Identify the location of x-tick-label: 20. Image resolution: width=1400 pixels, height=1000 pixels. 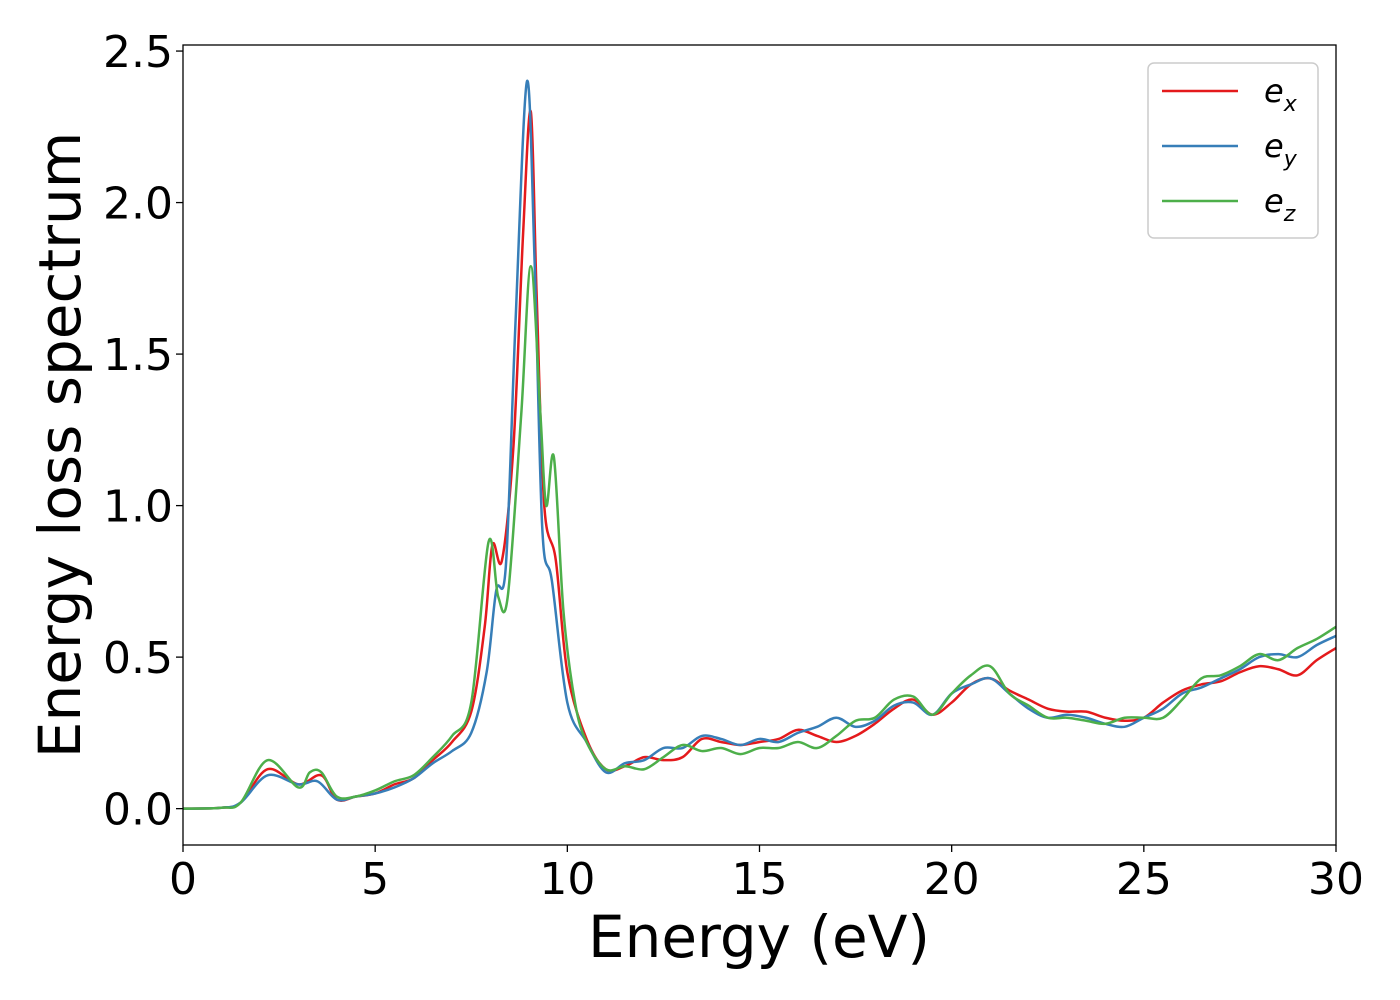
(952, 879).